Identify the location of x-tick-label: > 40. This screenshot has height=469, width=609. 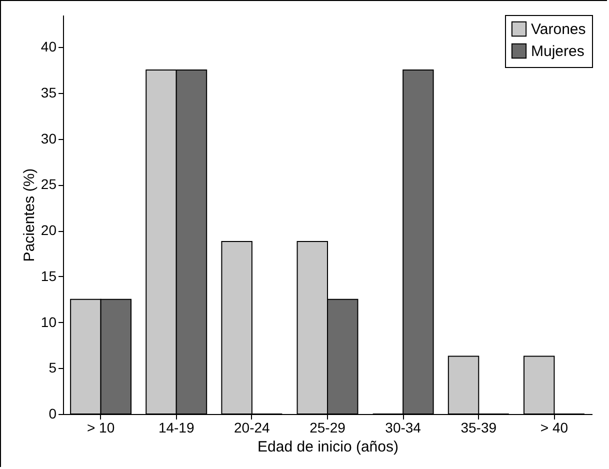
(554, 428).